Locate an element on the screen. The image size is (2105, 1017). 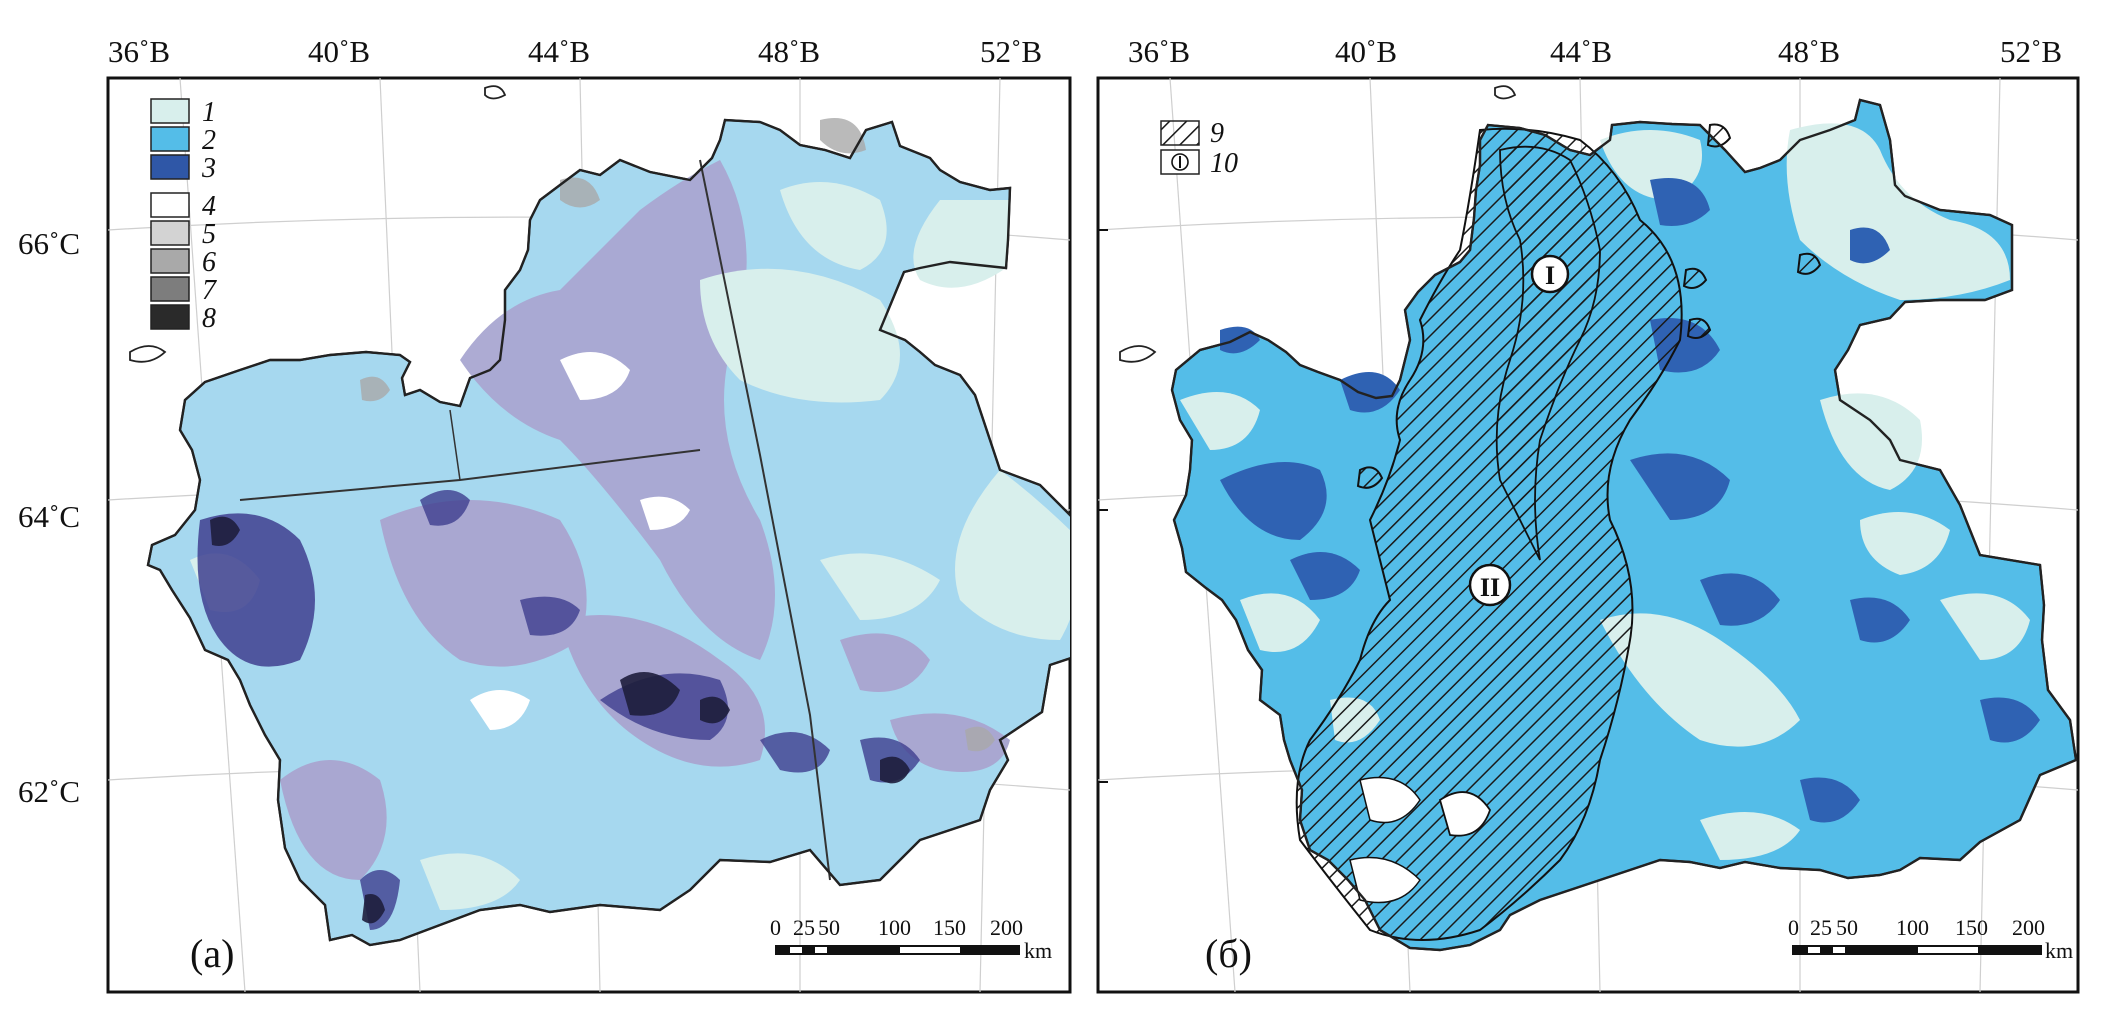
scale-a-200: 200 is located at coordinates (1006, 927).